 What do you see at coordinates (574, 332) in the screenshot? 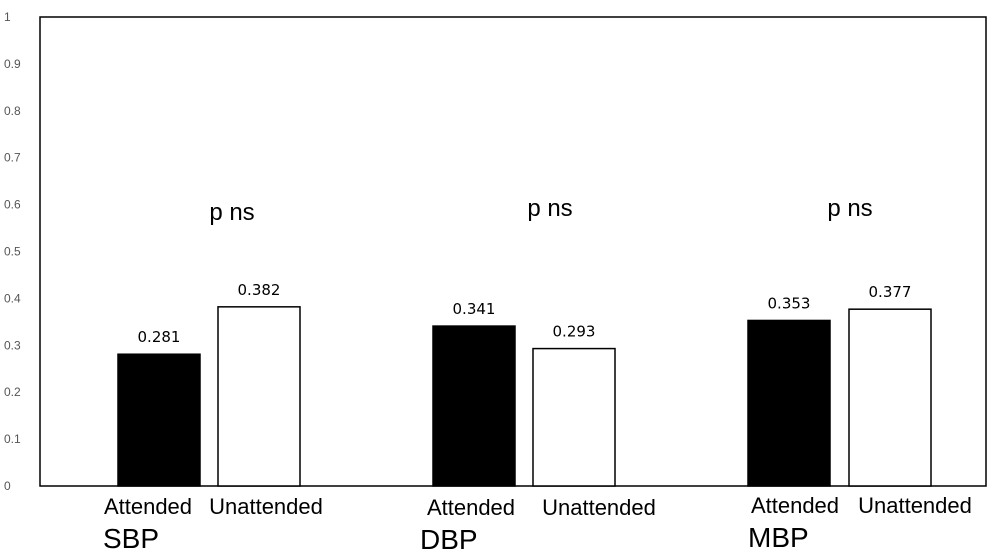
I see `data-label: 0.293` at bounding box center [574, 332].